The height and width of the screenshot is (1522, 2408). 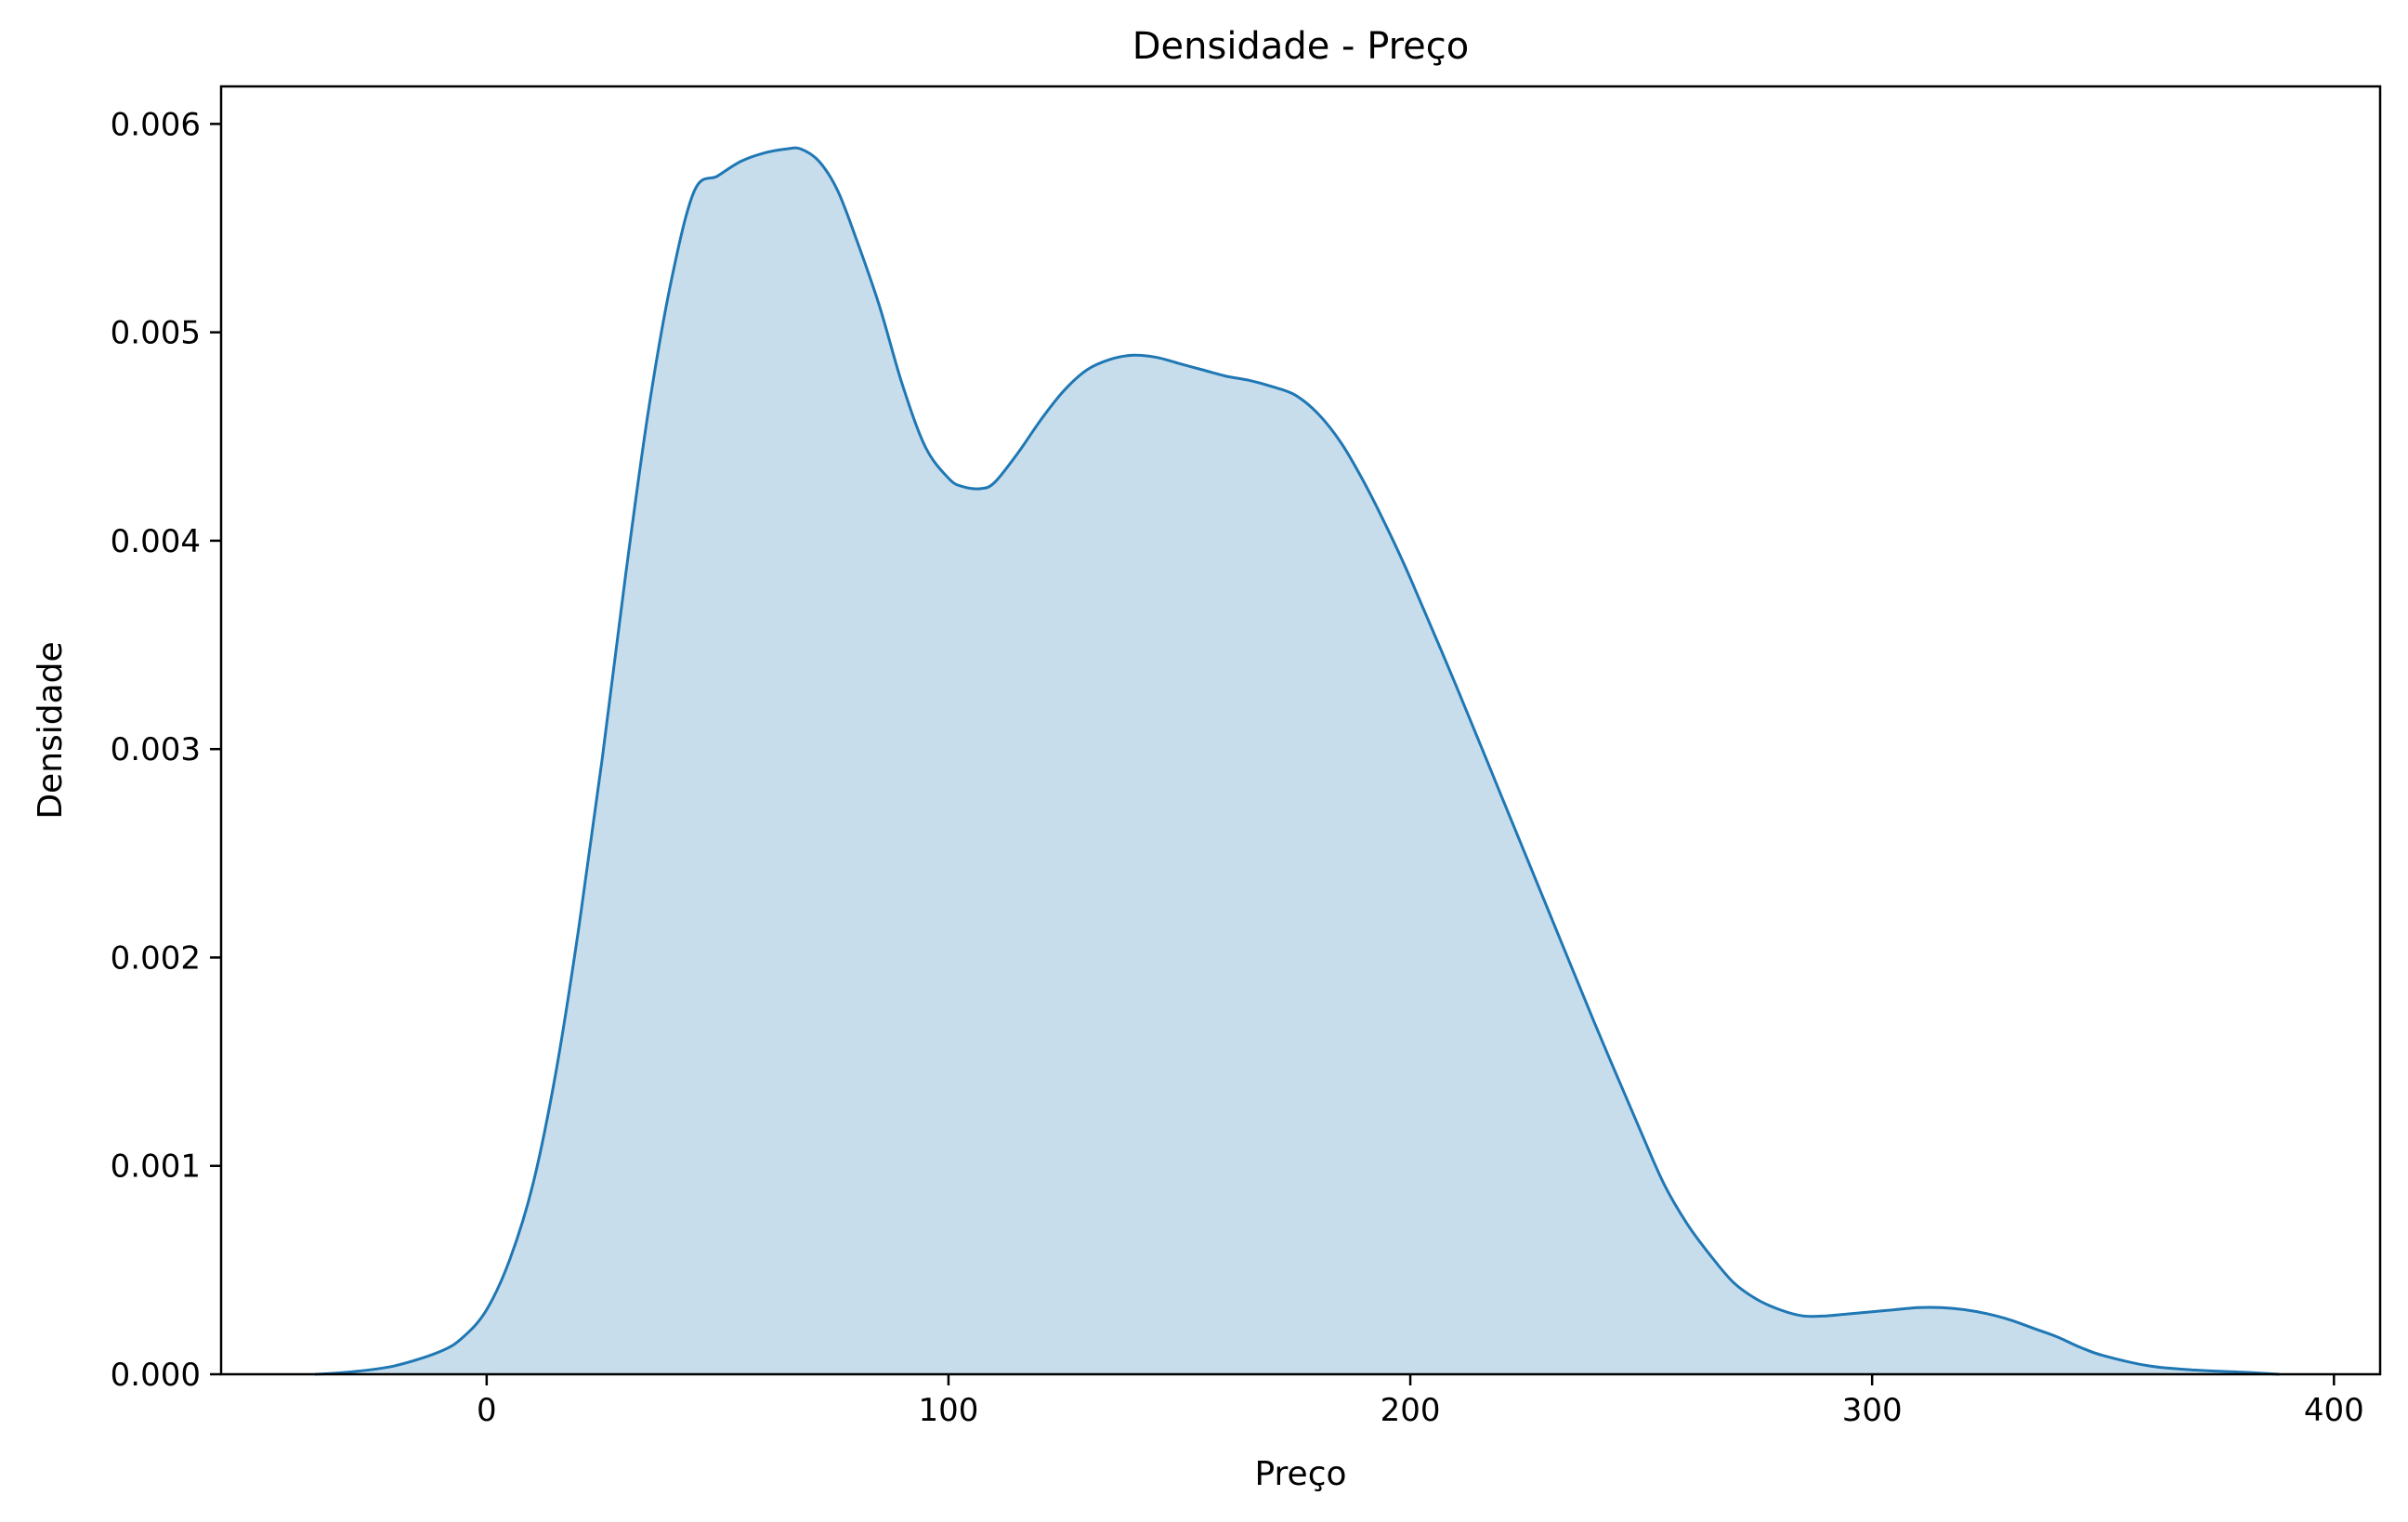 What do you see at coordinates (1300, 1474) in the screenshot?
I see `x-axis-label: Preço` at bounding box center [1300, 1474].